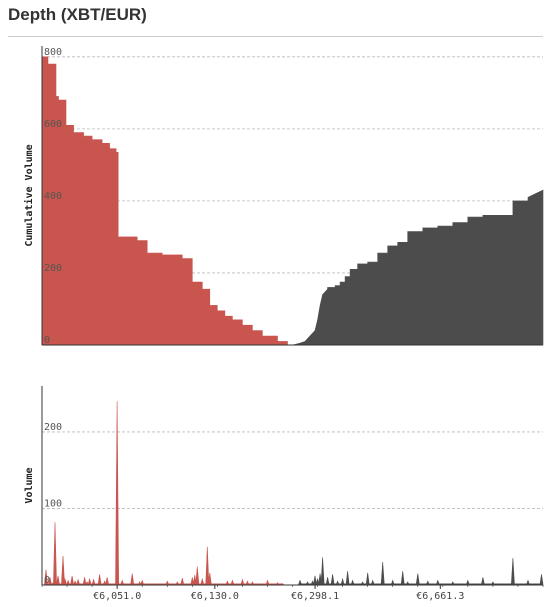 The width and height of the screenshot is (557, 607). Describe the element at coordinates (53, 124) in the screenshot. I see `top-y-tick-600: 600` at that location.